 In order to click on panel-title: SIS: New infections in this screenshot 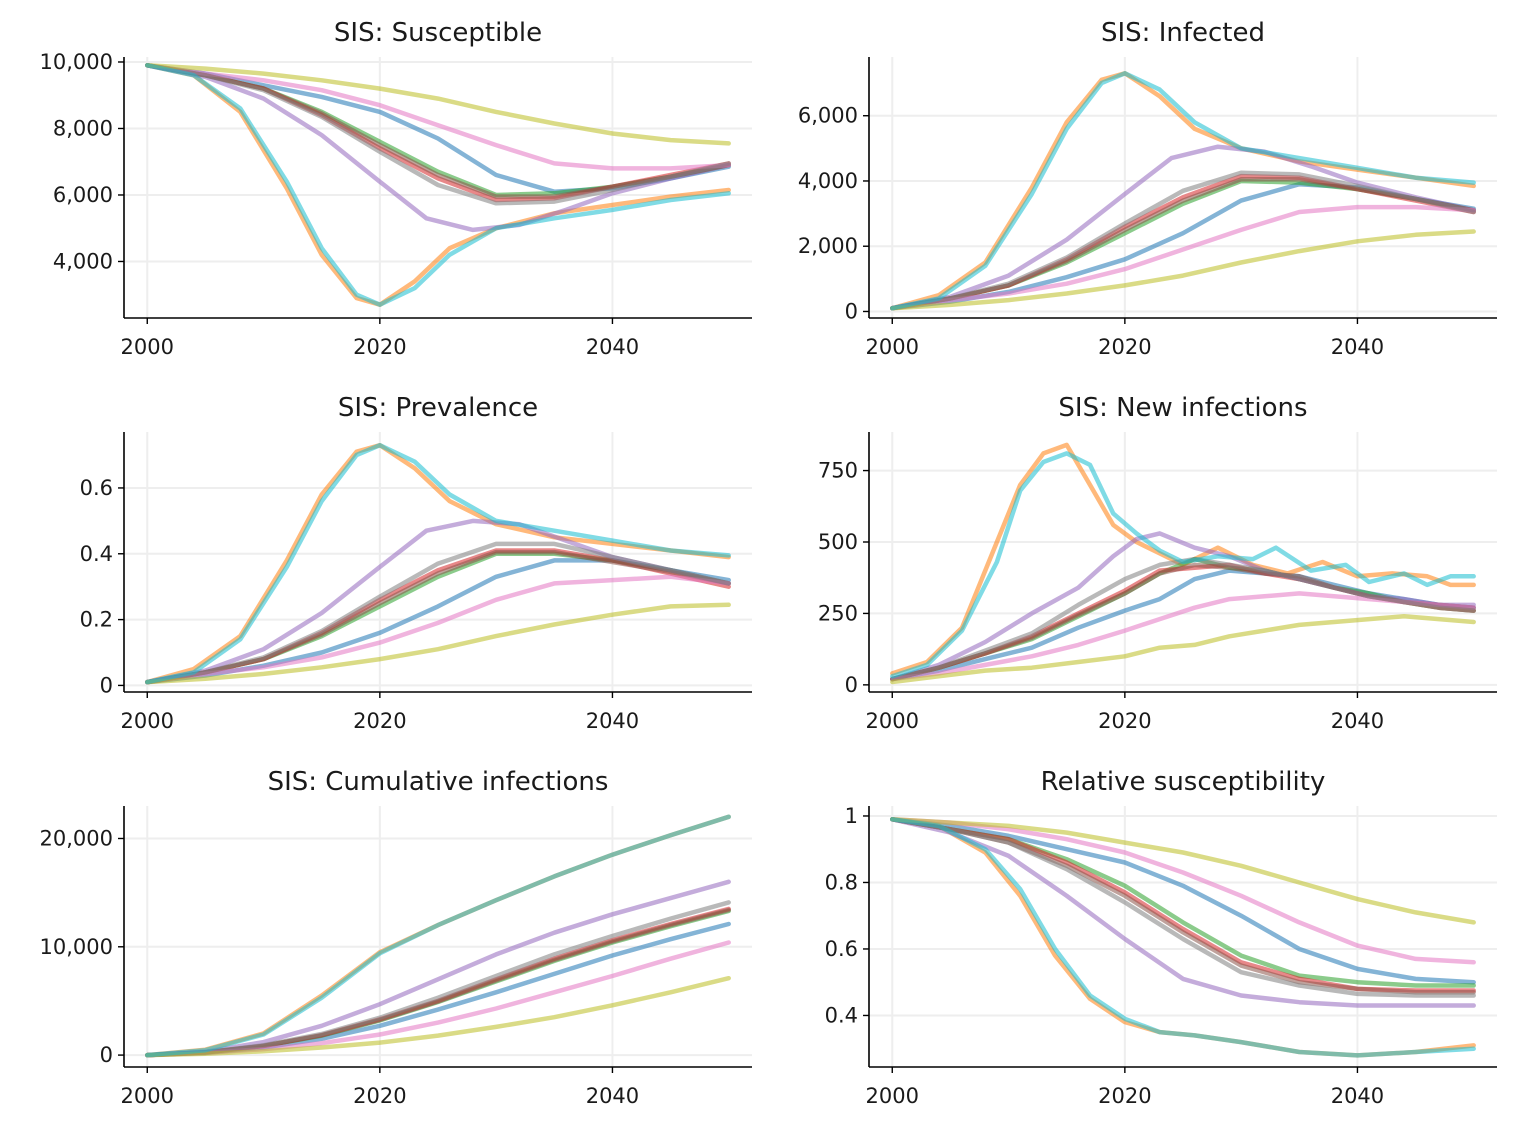, I will do `click(1182, 408)`.